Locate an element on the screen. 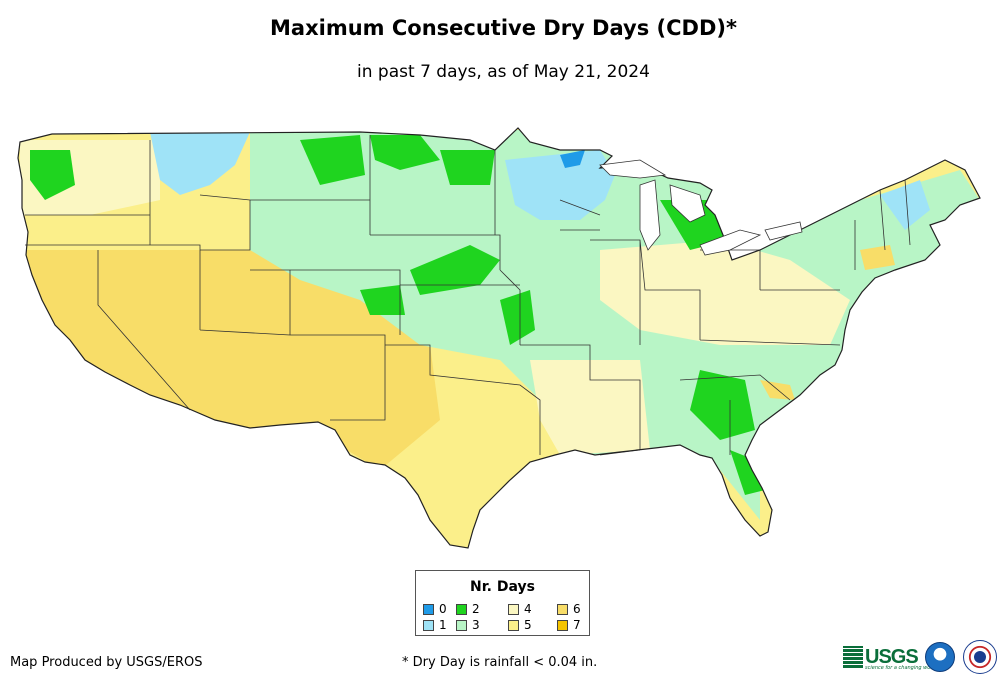 The image size is (1007, 691). usgs-tagline: science for a changing world is located at coordinates (901, 668).